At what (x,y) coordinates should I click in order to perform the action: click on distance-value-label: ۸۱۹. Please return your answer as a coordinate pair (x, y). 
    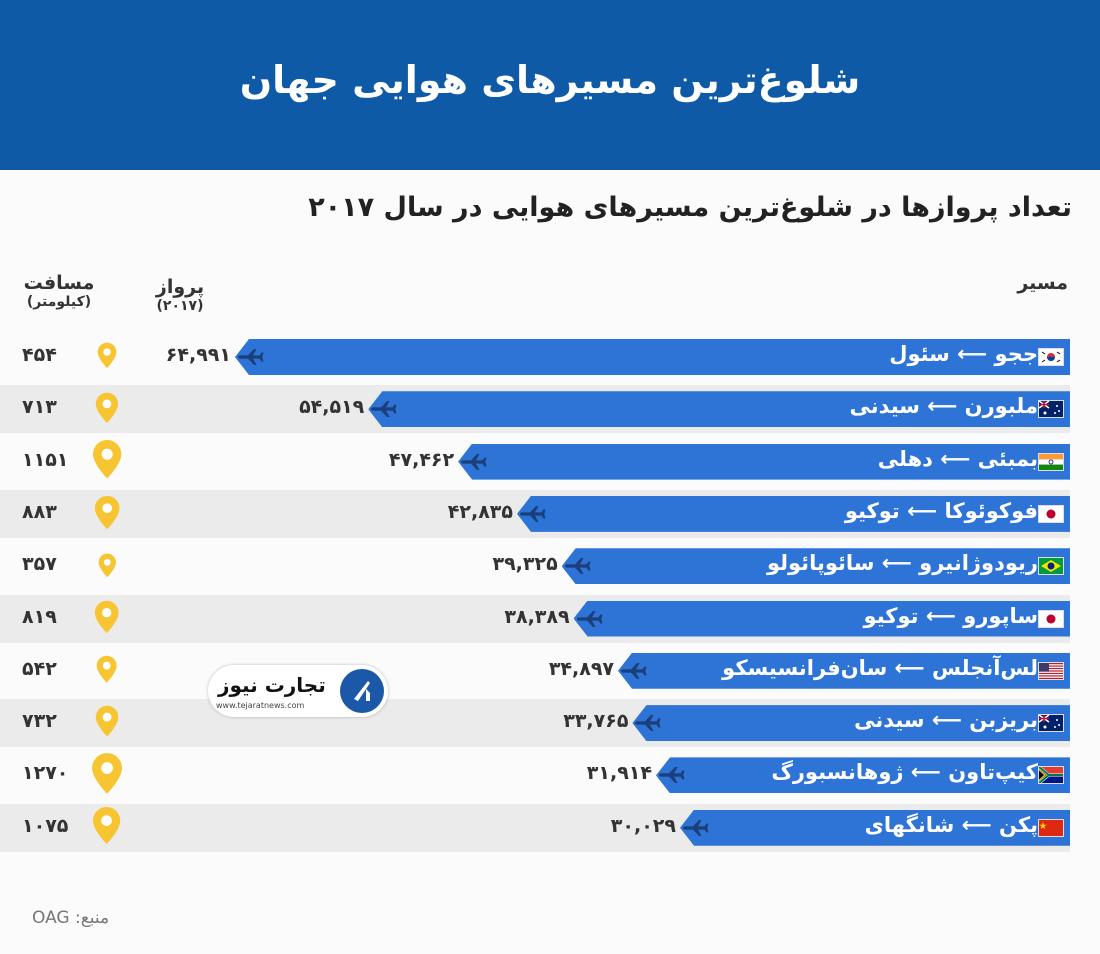
    Looking at the image, I should click on (39, 616).